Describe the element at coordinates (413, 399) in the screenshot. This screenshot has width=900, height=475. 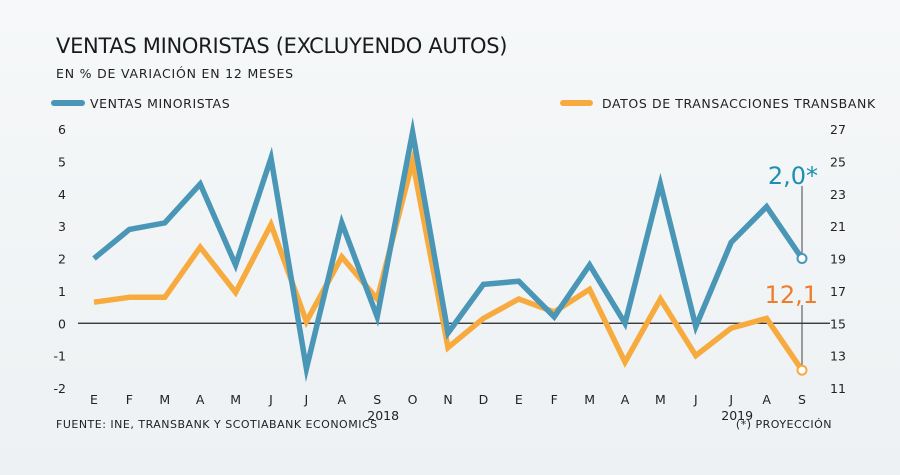
I see `x-tick-label: O` at that location.